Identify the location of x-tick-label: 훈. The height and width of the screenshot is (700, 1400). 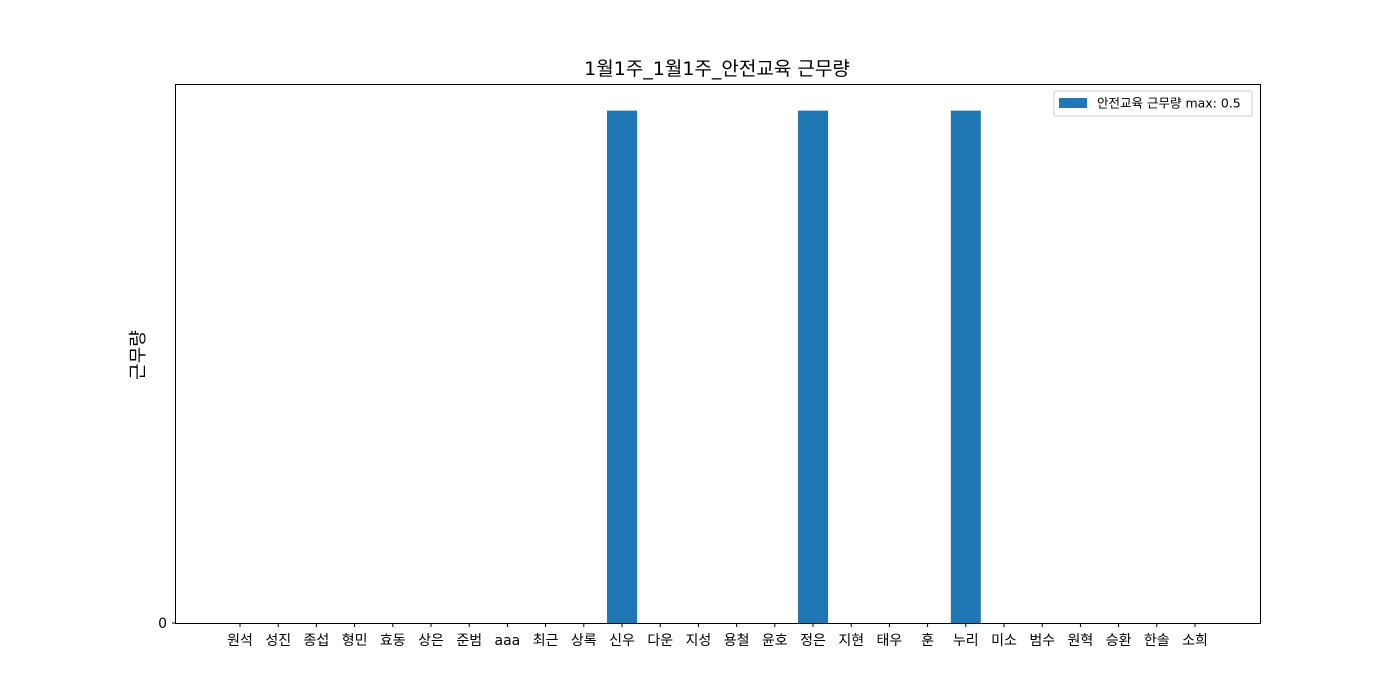
(927, 641).